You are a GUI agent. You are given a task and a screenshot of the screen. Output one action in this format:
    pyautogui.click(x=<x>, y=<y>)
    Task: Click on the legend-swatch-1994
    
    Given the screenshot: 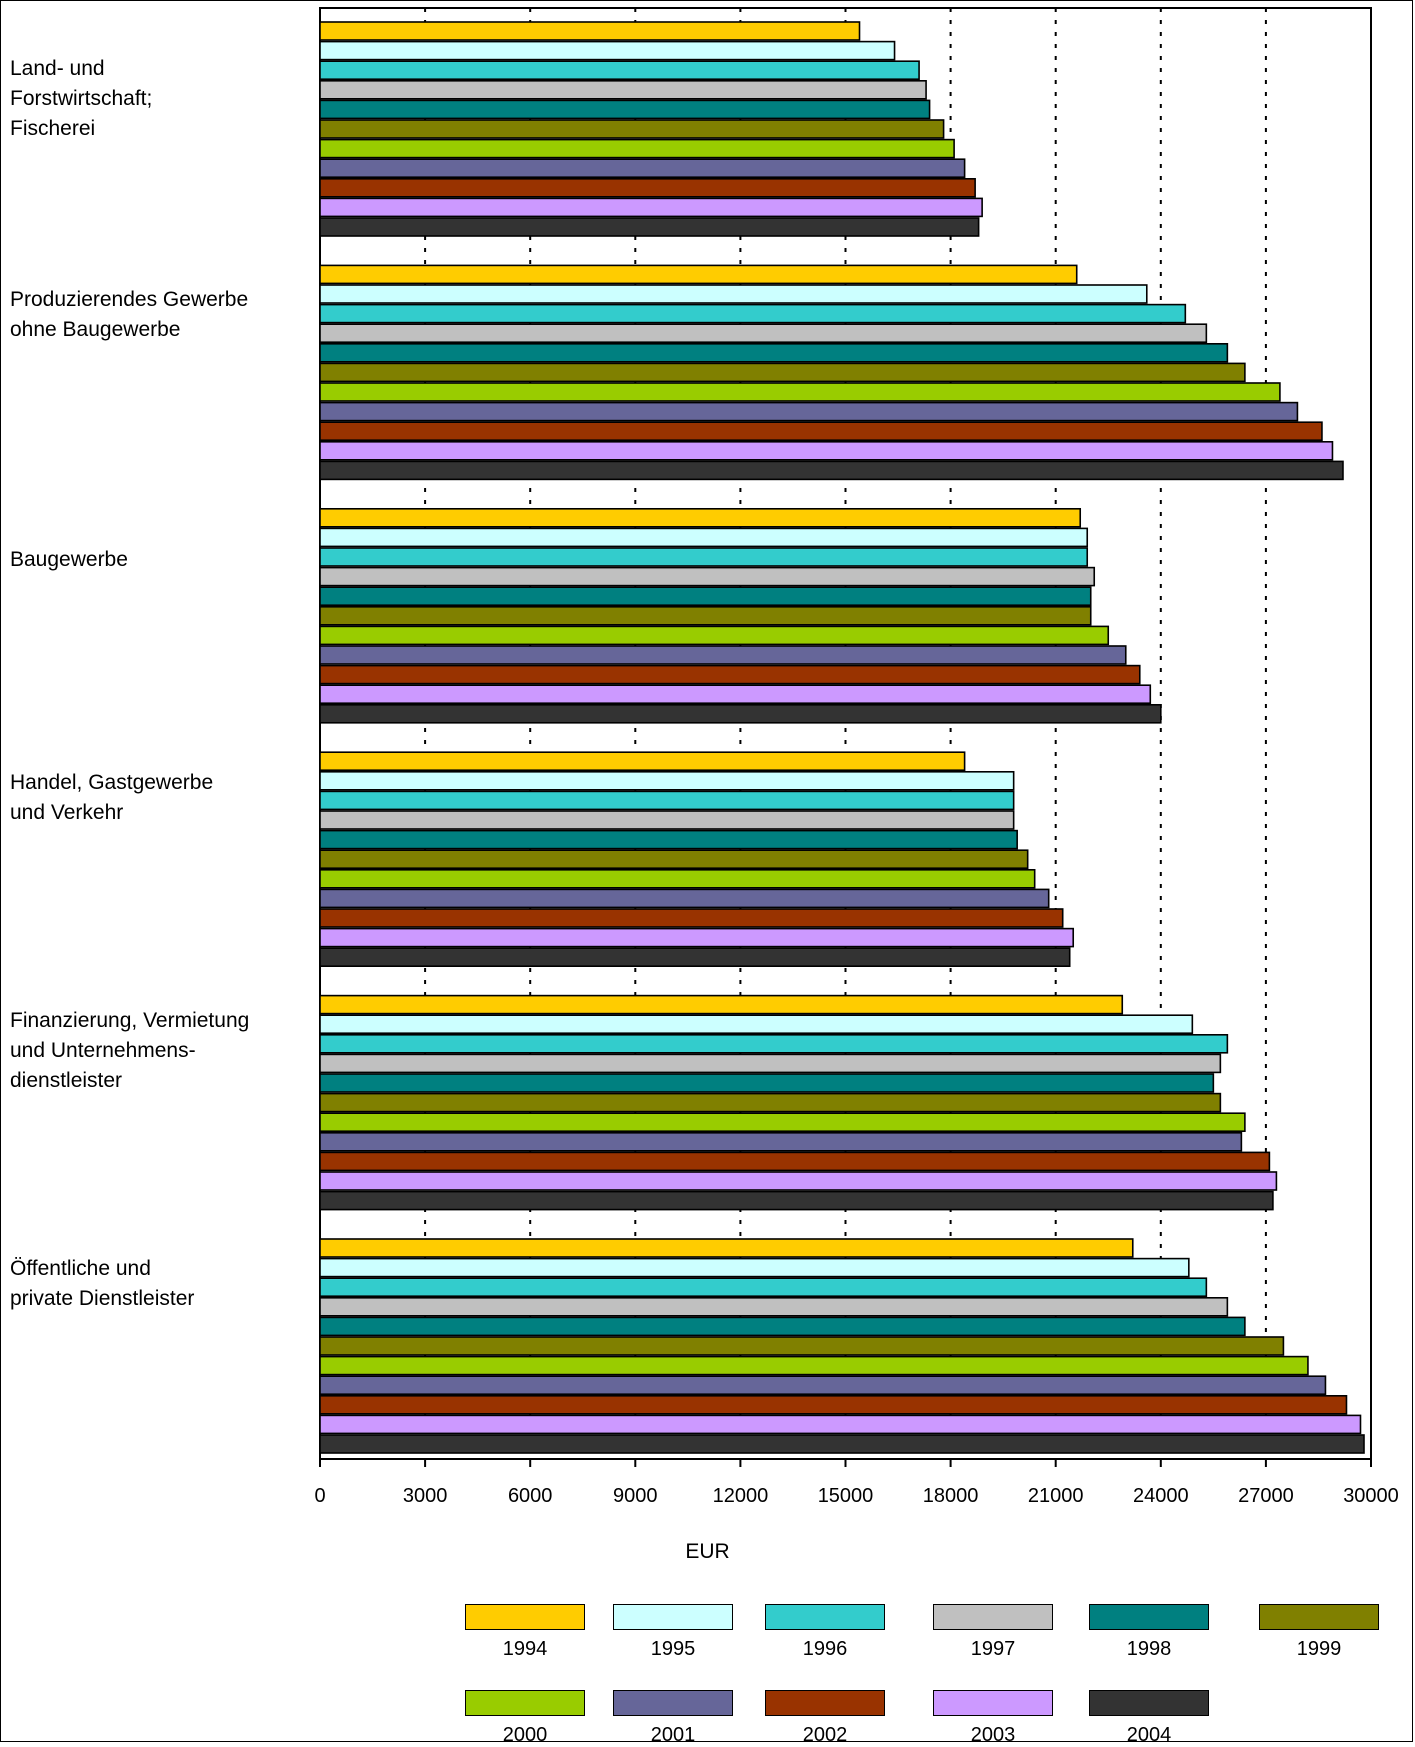 What is the action you would take?
    pyautogui.click(x=525, y=1617)
    